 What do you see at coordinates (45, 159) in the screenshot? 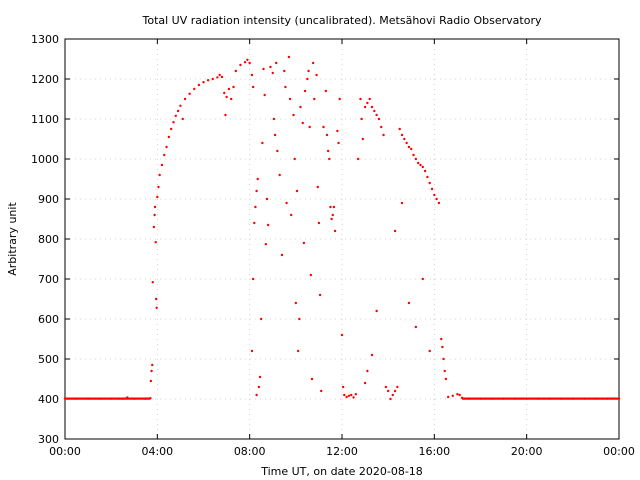
I see `y-tick-label: 1000` at bounding box center [45, 159].